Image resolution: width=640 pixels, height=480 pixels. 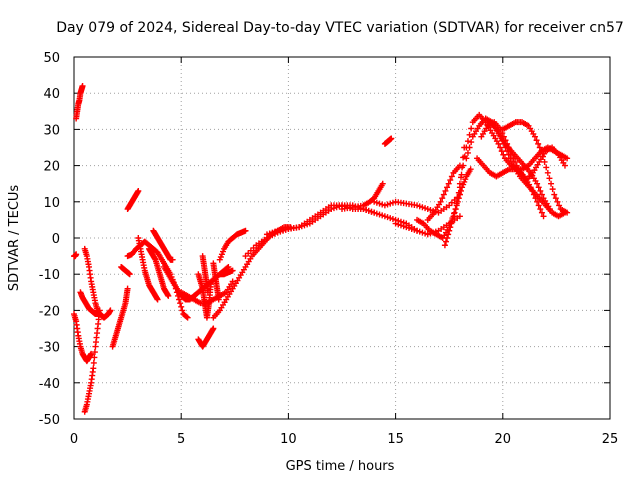 What do you see at coordinates (79, 102) in the screenshot?
I see `series-s3` at bounding box center [79, 102].